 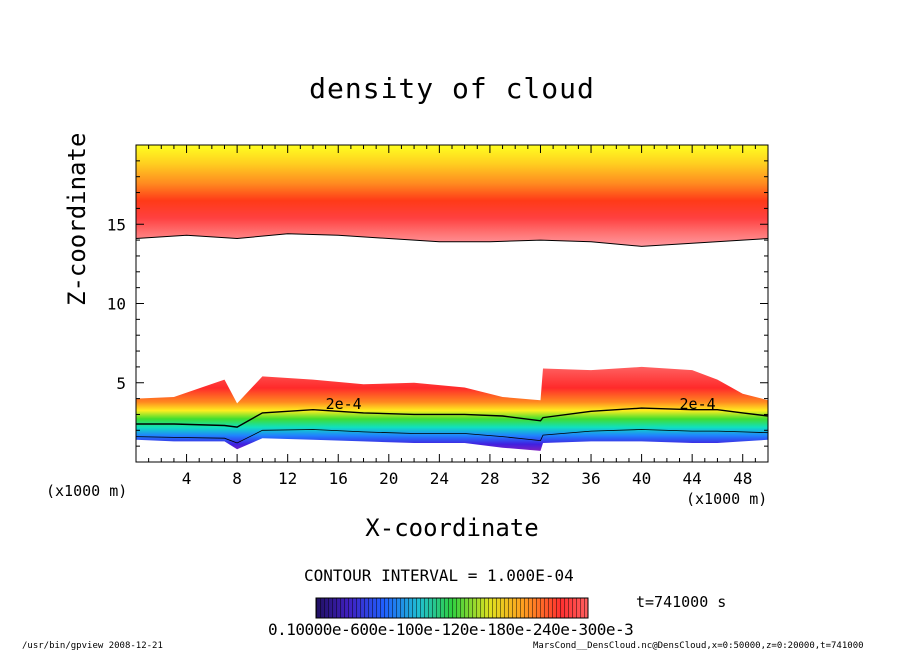 I want to click on y-tick-label: 15, so click(x=116, y=224).